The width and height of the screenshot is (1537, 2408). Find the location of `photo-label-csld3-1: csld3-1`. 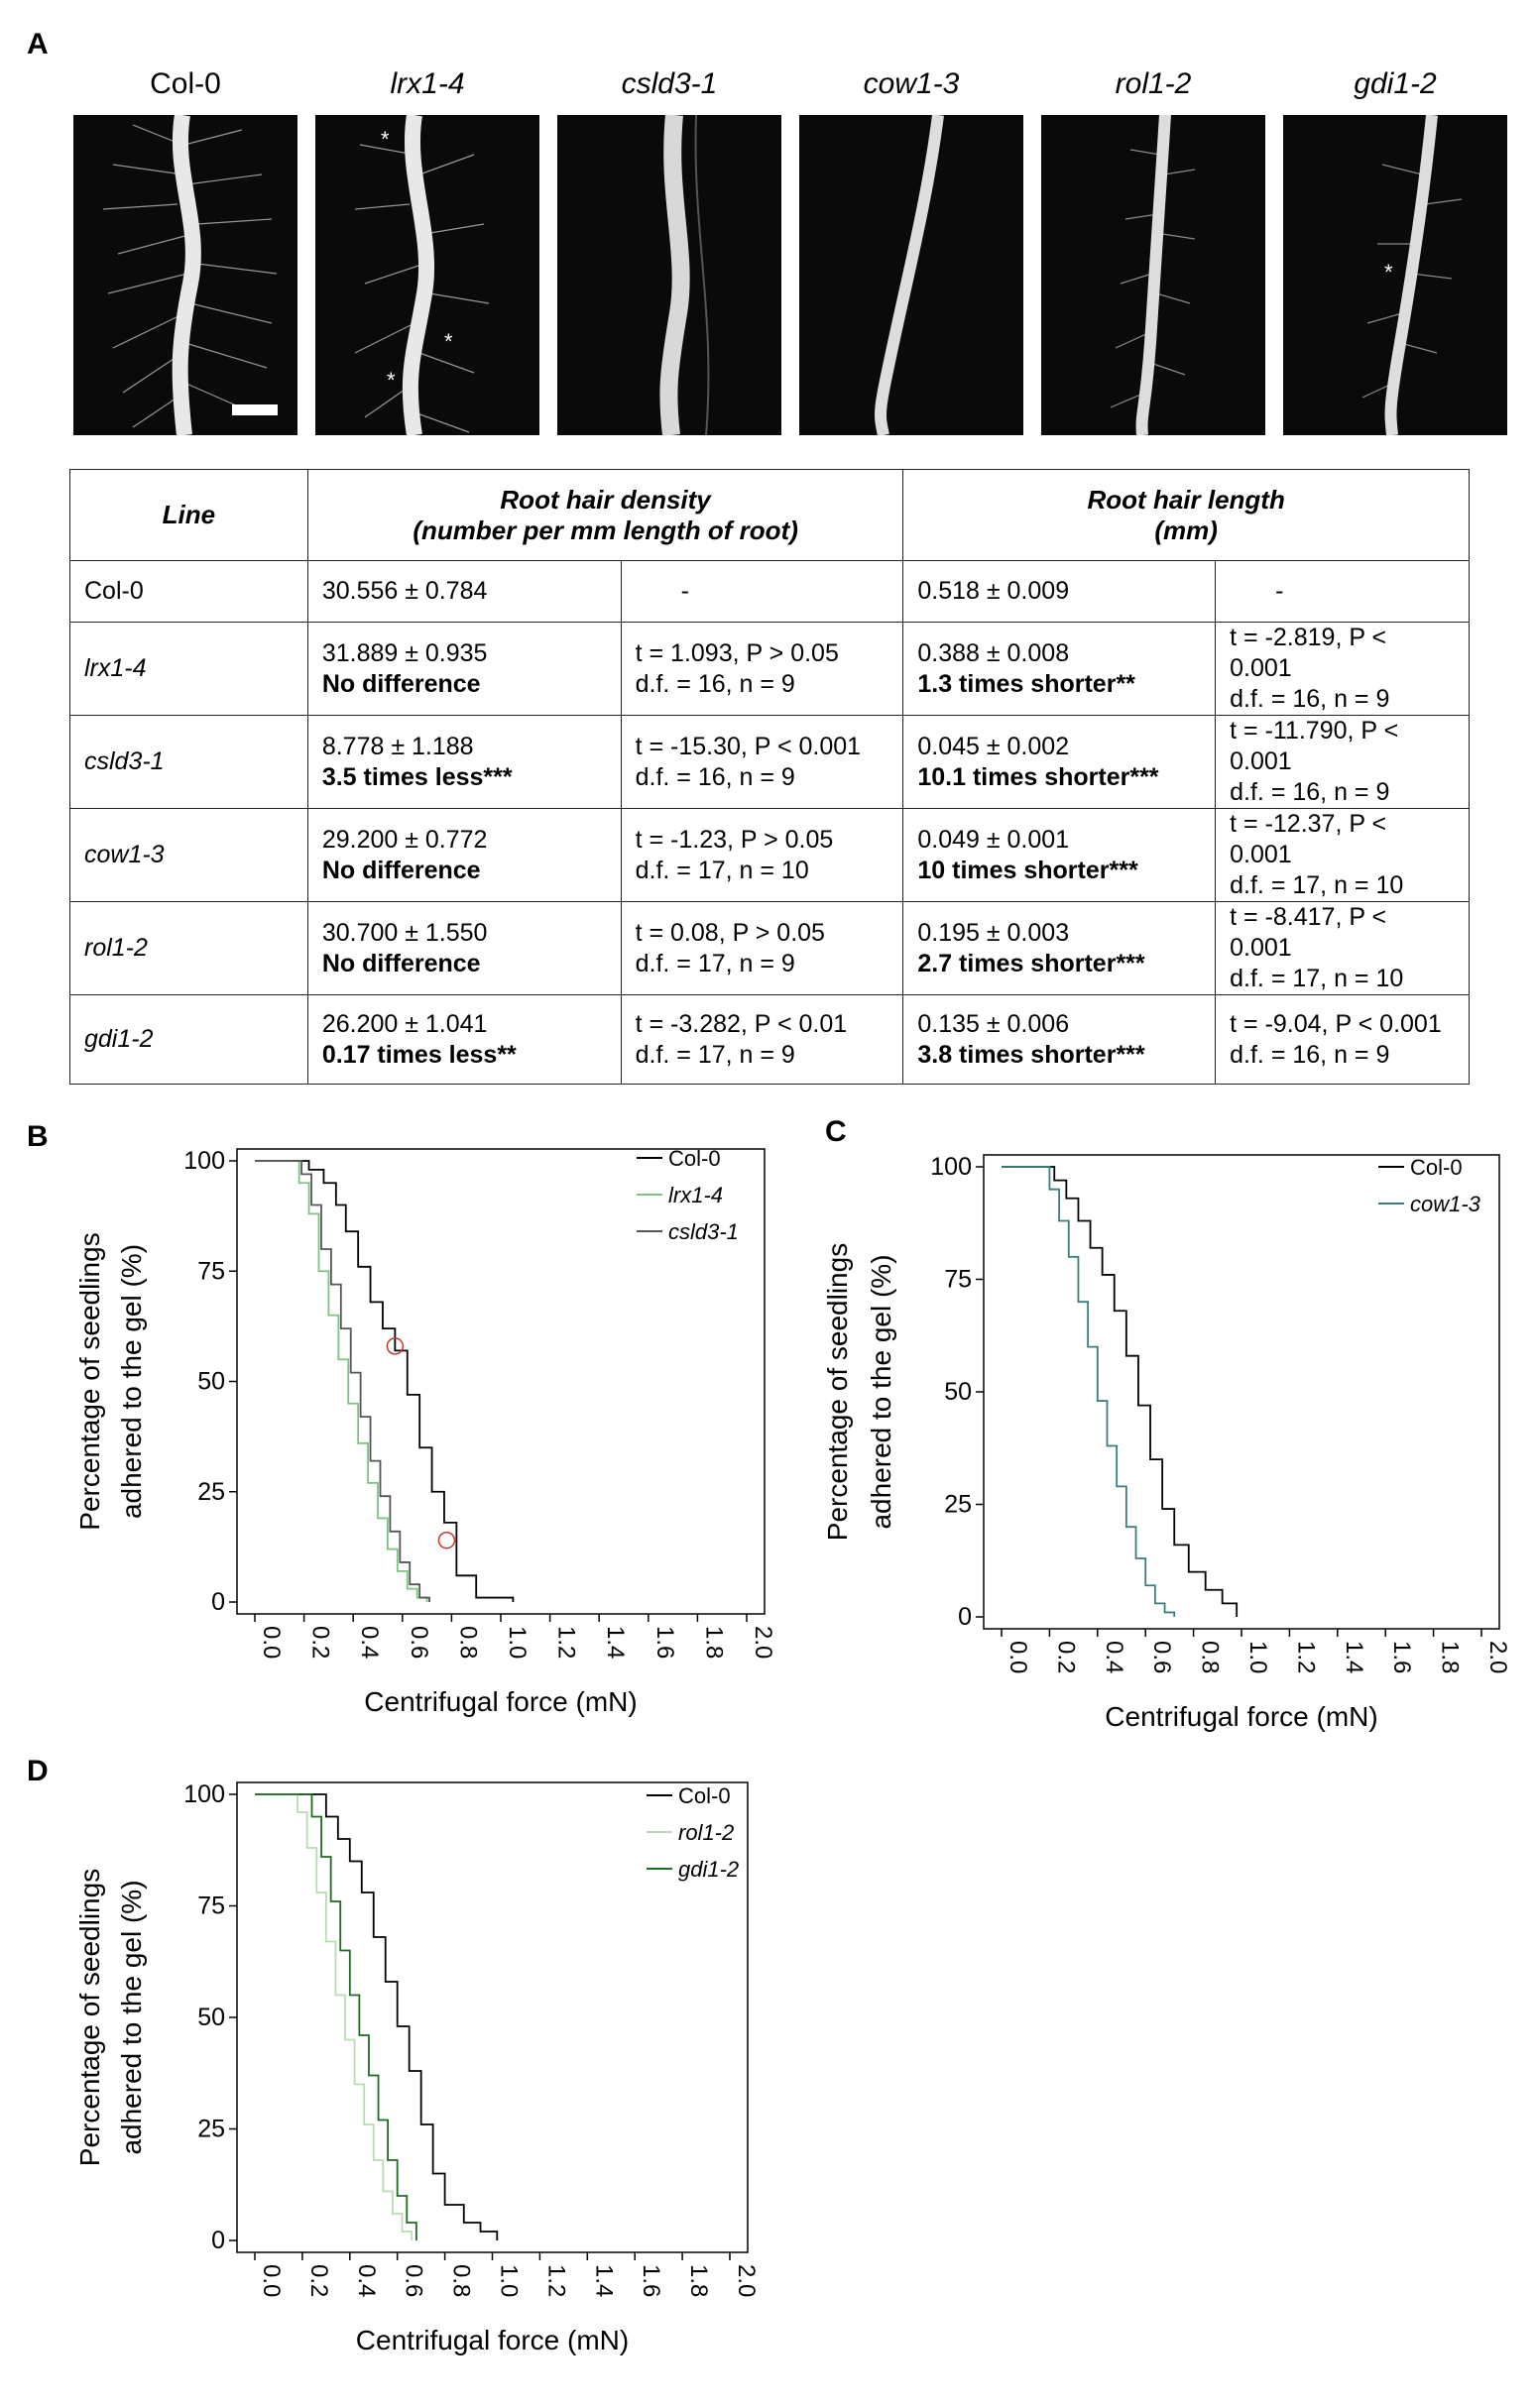

photo-label-csld3-1: csld3-1 is located at coordinates (669, 83).